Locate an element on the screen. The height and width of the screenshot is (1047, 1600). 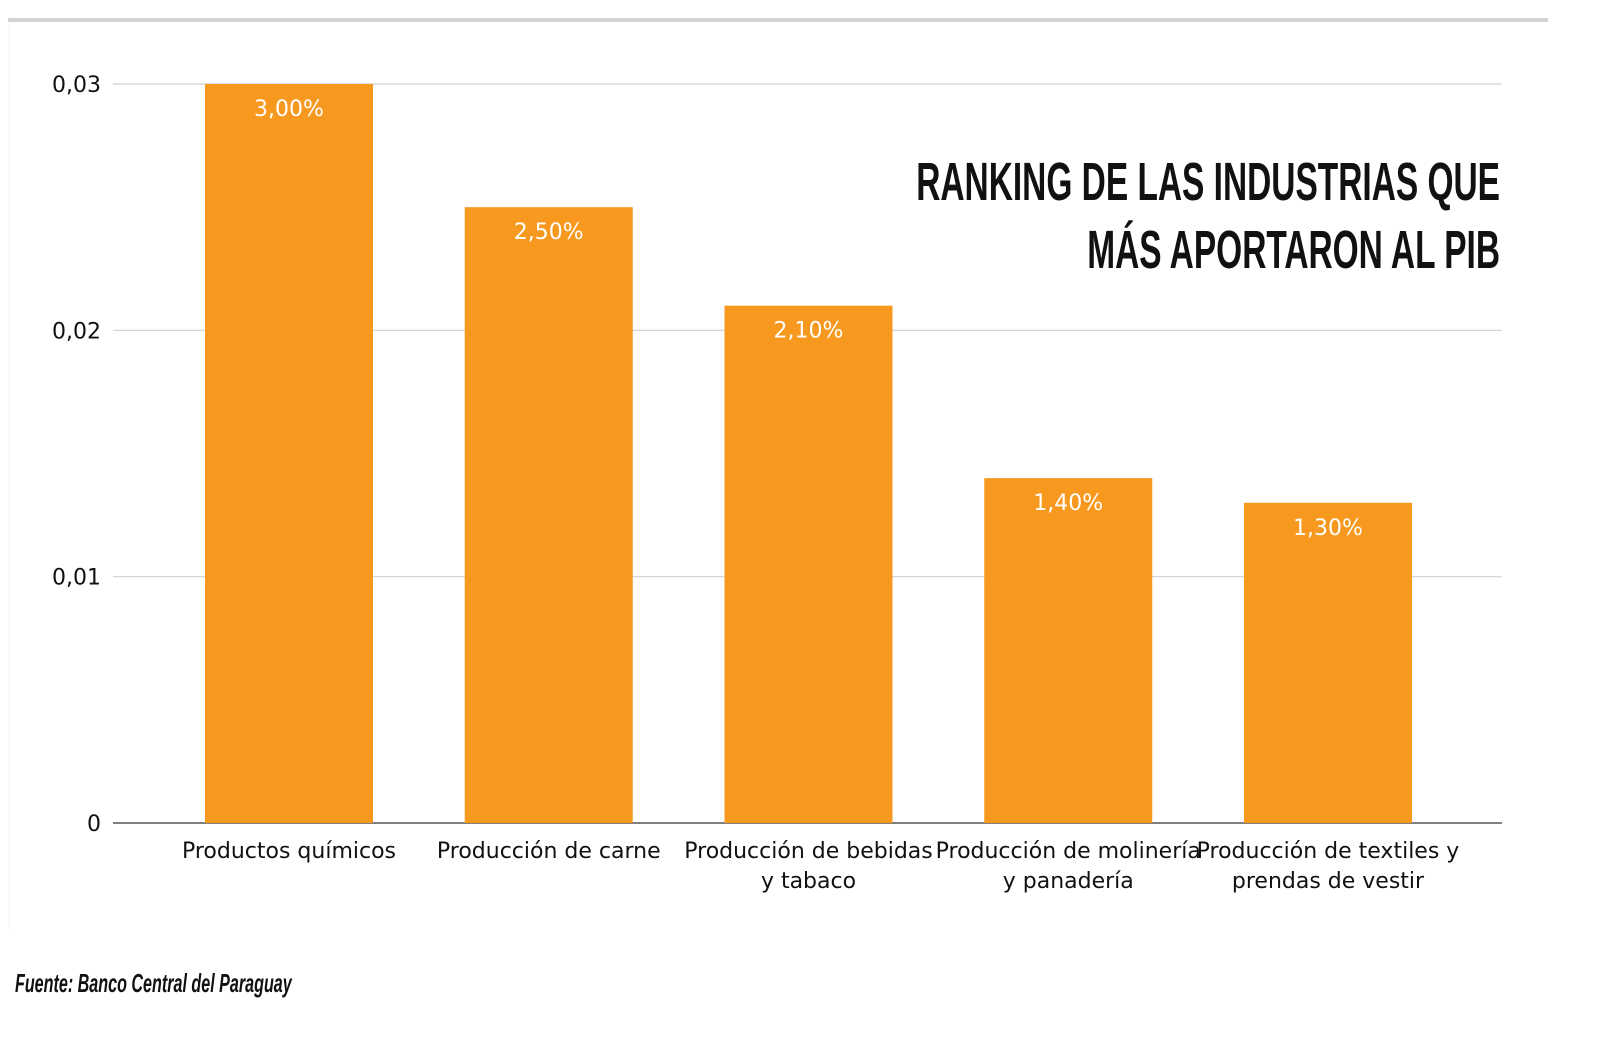
category-label: Productos químicos is located at coordinates (289, 851).